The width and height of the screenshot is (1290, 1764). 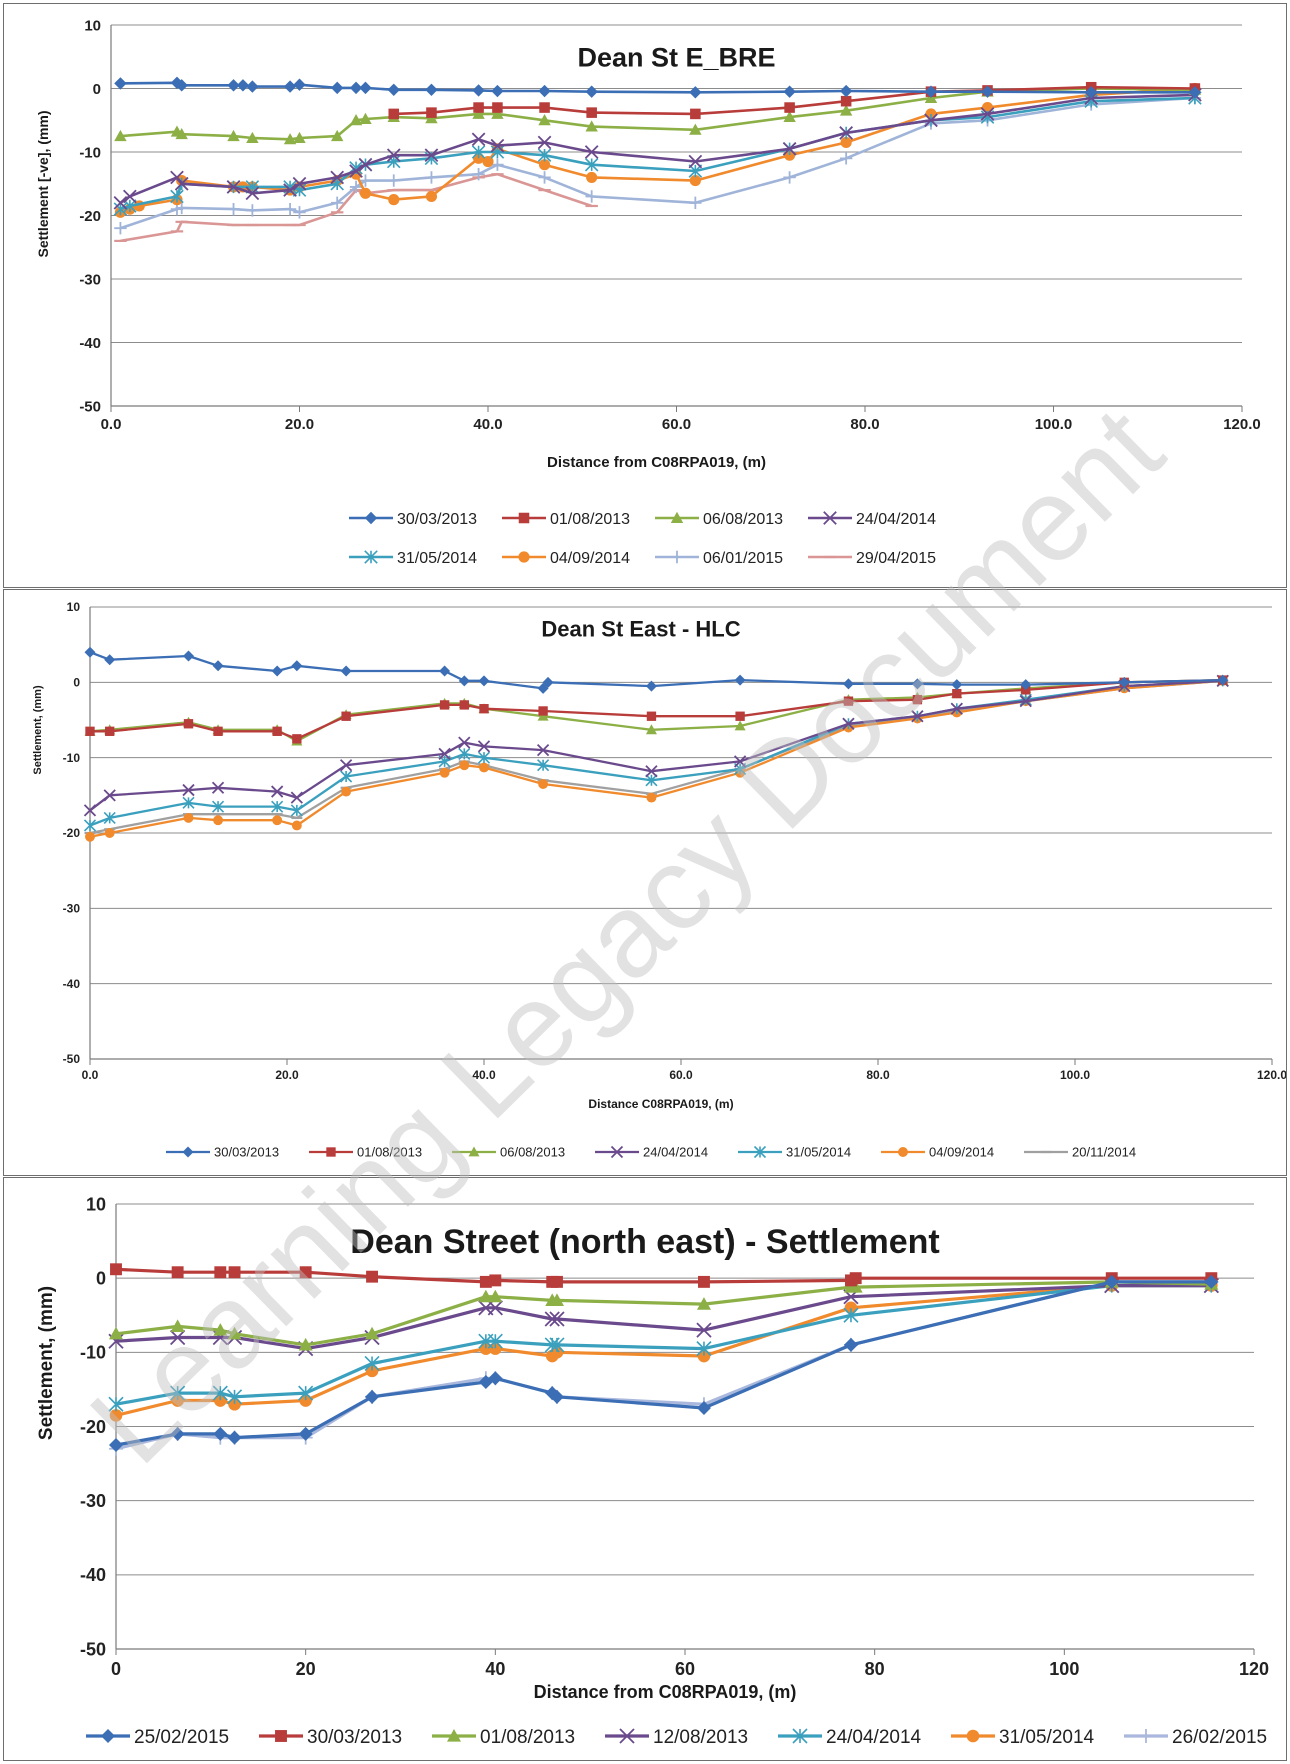 What do you see at coordinates (676, 57) in the screenshot?
I see `chart-0-title: Dean St E_BRE` at bounding box center [676, 57].